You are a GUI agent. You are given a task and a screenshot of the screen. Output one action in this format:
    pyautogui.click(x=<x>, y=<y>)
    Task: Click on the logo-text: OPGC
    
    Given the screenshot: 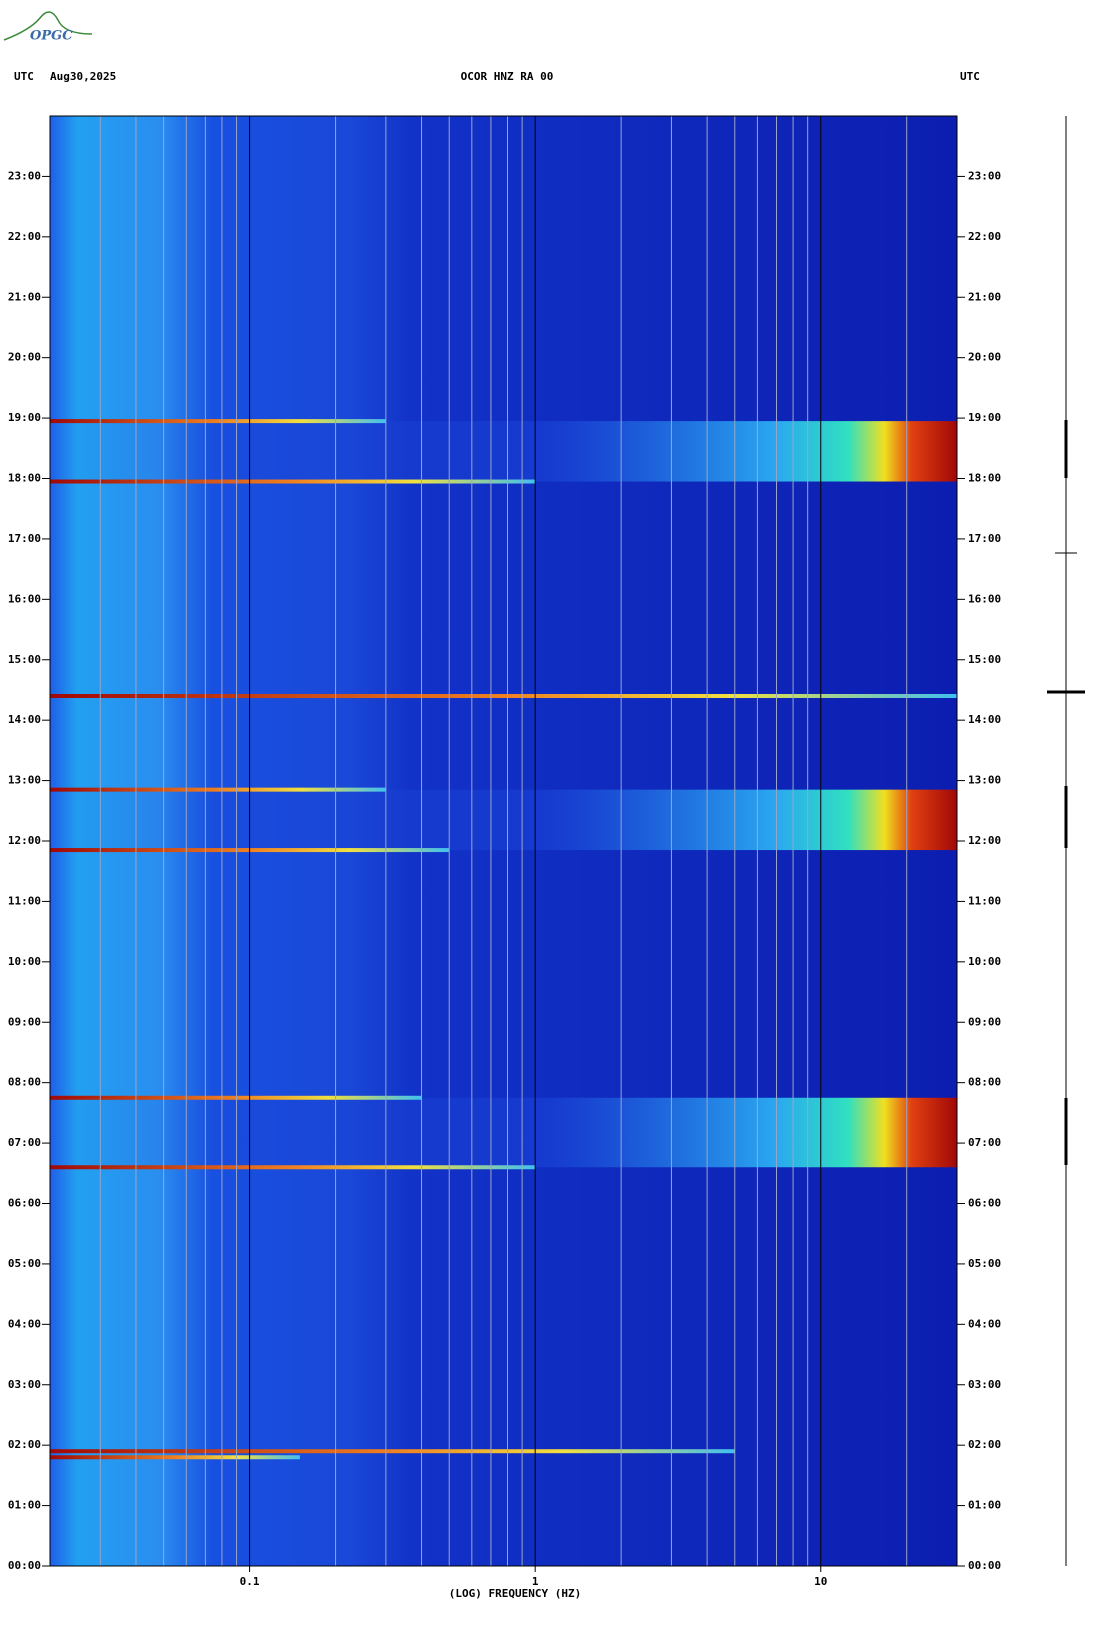 What is the action you would take?
    pyautogui.click(x=51, y=36)
    